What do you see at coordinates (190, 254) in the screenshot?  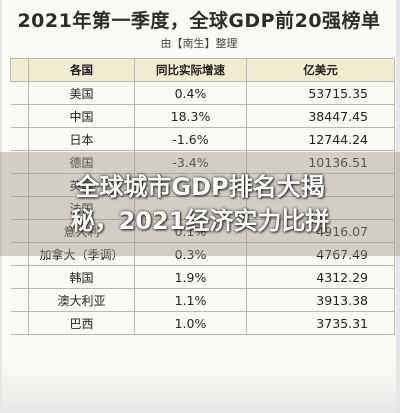 I see `cell-growth: 0.3%` at bounding box center [190, 254].